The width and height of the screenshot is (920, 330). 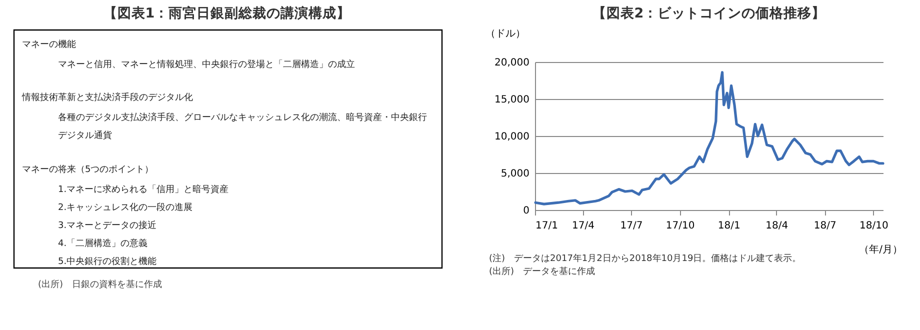 What do you see at coordinates (825, 226) in the screenshot?
I see `x-tick-label: 18/7` at bounding box center [825, 226].